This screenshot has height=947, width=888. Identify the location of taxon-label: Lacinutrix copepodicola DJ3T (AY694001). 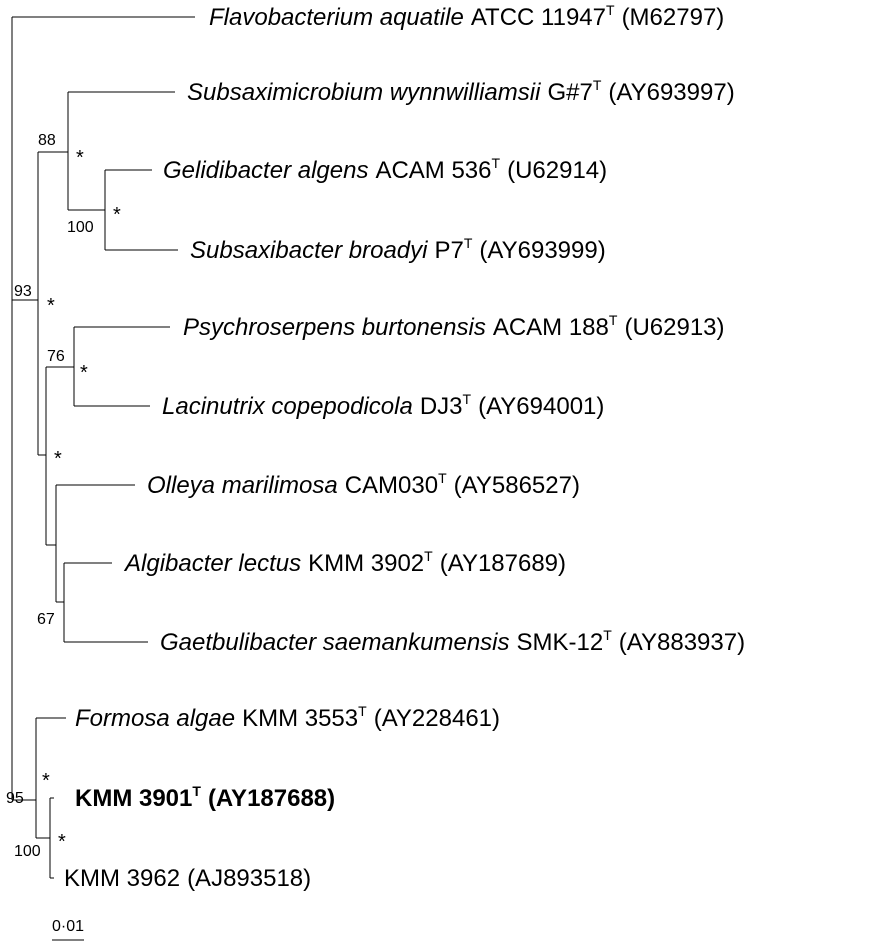
(383, 405).